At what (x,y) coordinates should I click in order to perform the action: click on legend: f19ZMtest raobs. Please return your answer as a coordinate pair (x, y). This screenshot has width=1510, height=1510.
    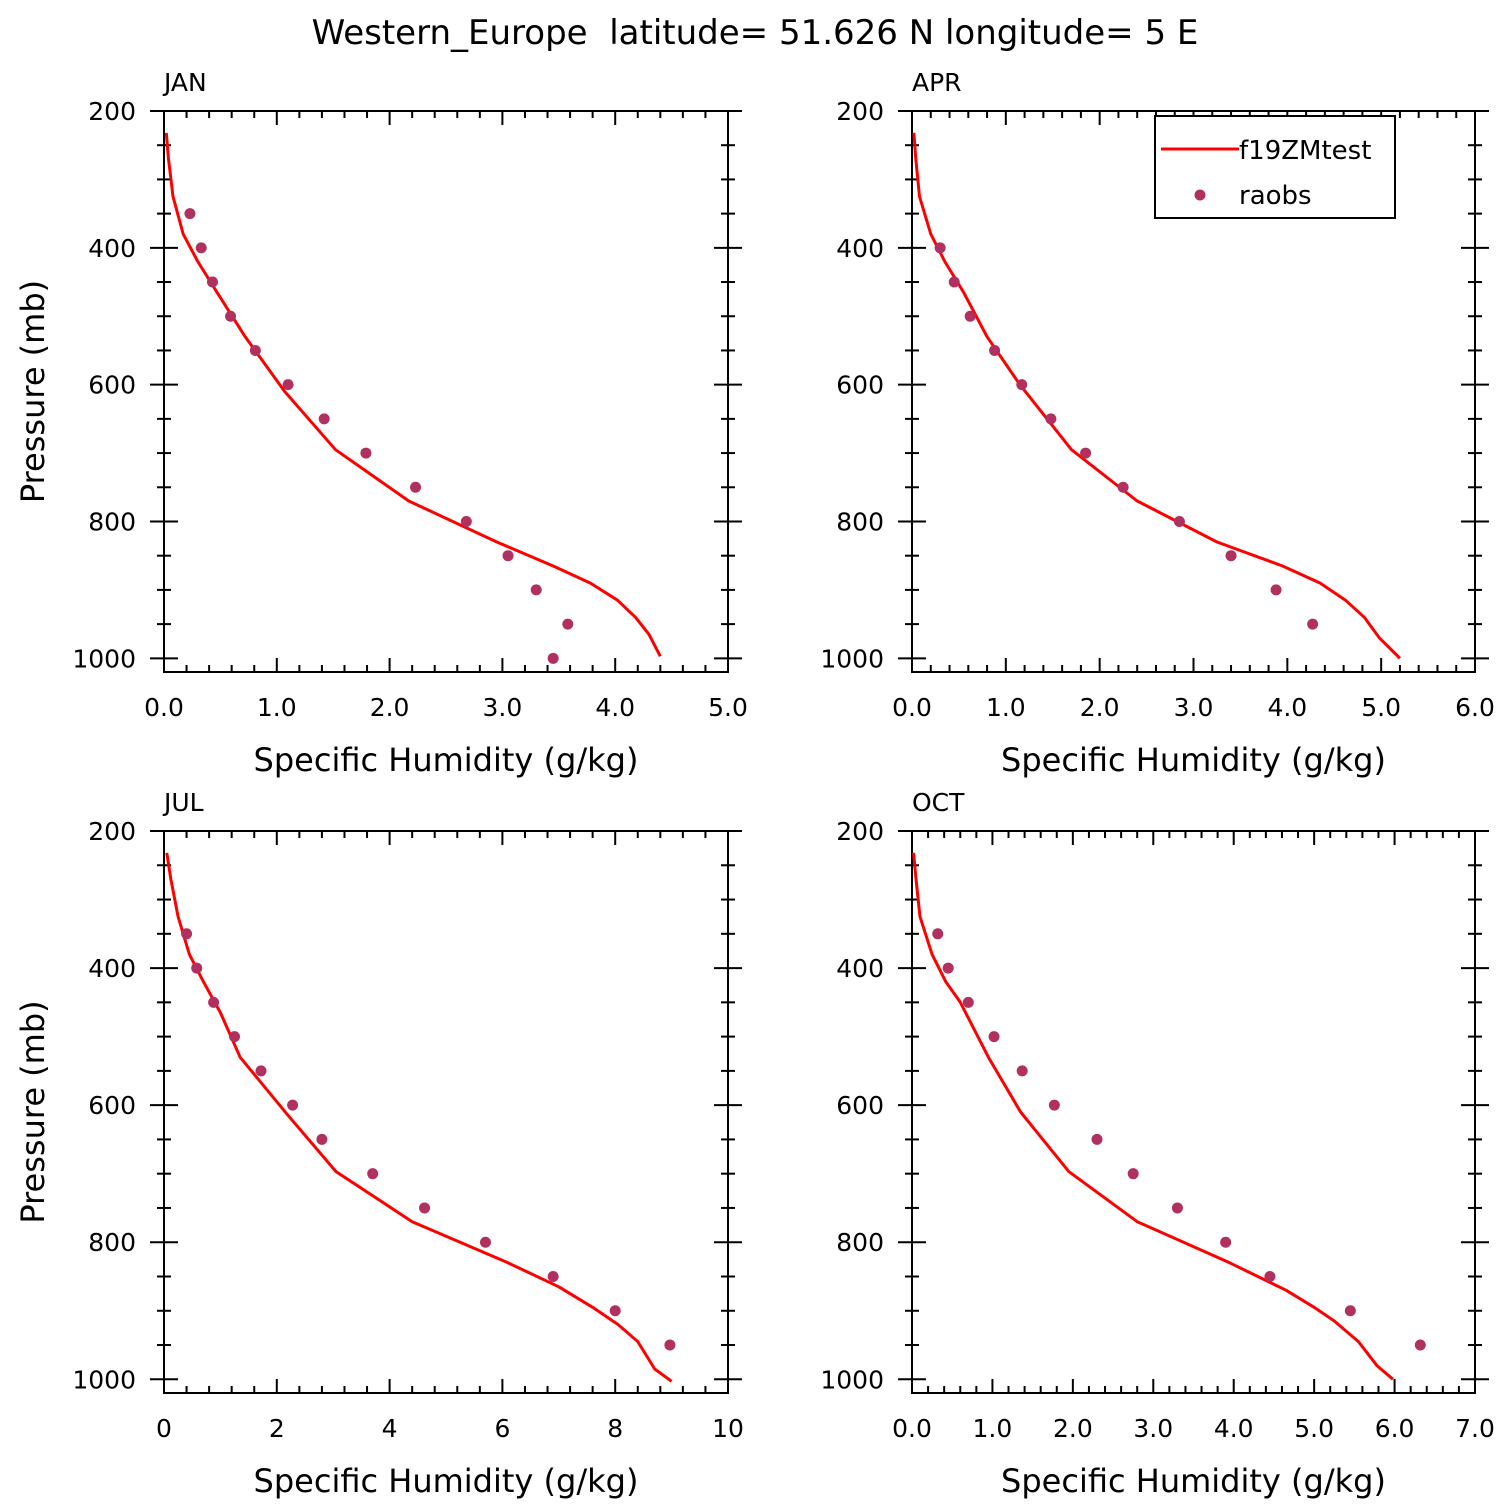
    Looking at the image, I should click on (1275, 167).